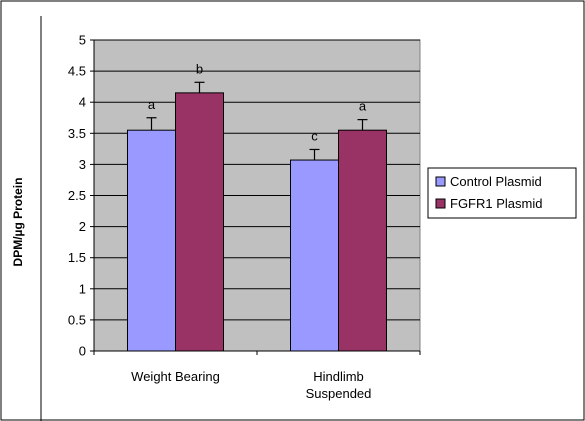  Describe the element at coordinates (314, 135) in the screenshot. I see `data-label: c` at that location.